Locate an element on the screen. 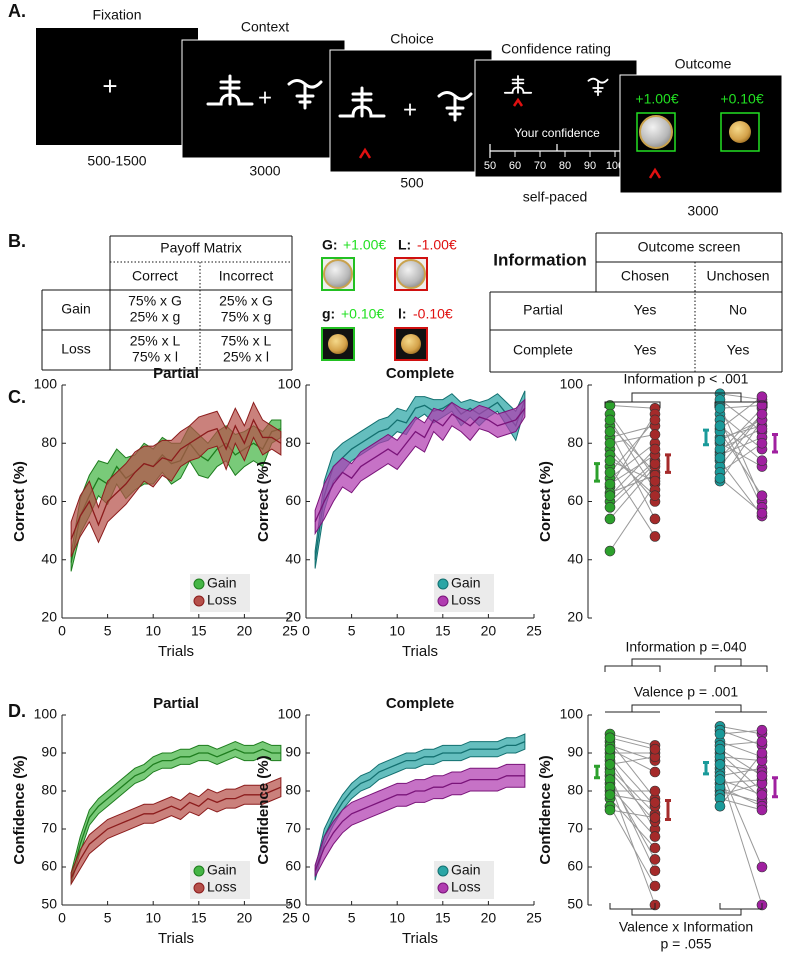  outcome-box is located at coordinates (656, 132).